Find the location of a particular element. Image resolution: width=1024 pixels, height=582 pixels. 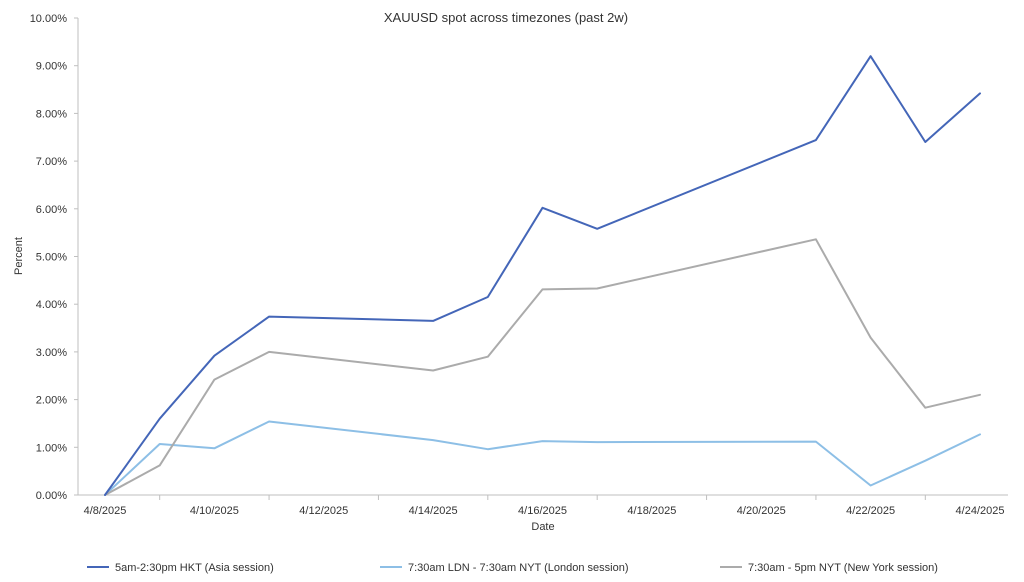

x-axis-label: Date is located at coordinates (542, 527).